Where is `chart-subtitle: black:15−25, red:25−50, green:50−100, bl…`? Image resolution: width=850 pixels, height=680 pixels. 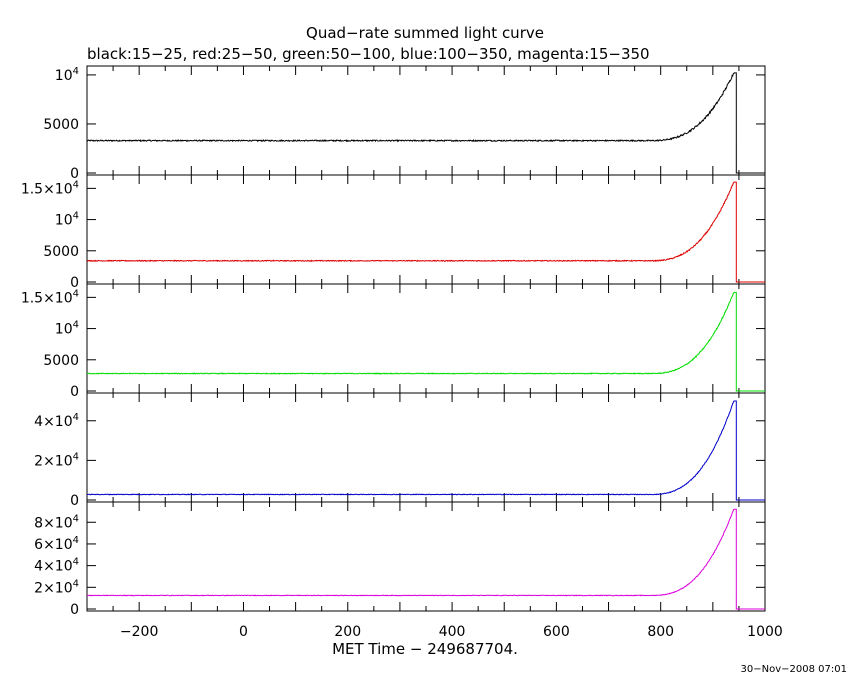
chart-subtitle: black:15−25, red:25−50, green:50−100, bl… is located at coordinates (368, 54).